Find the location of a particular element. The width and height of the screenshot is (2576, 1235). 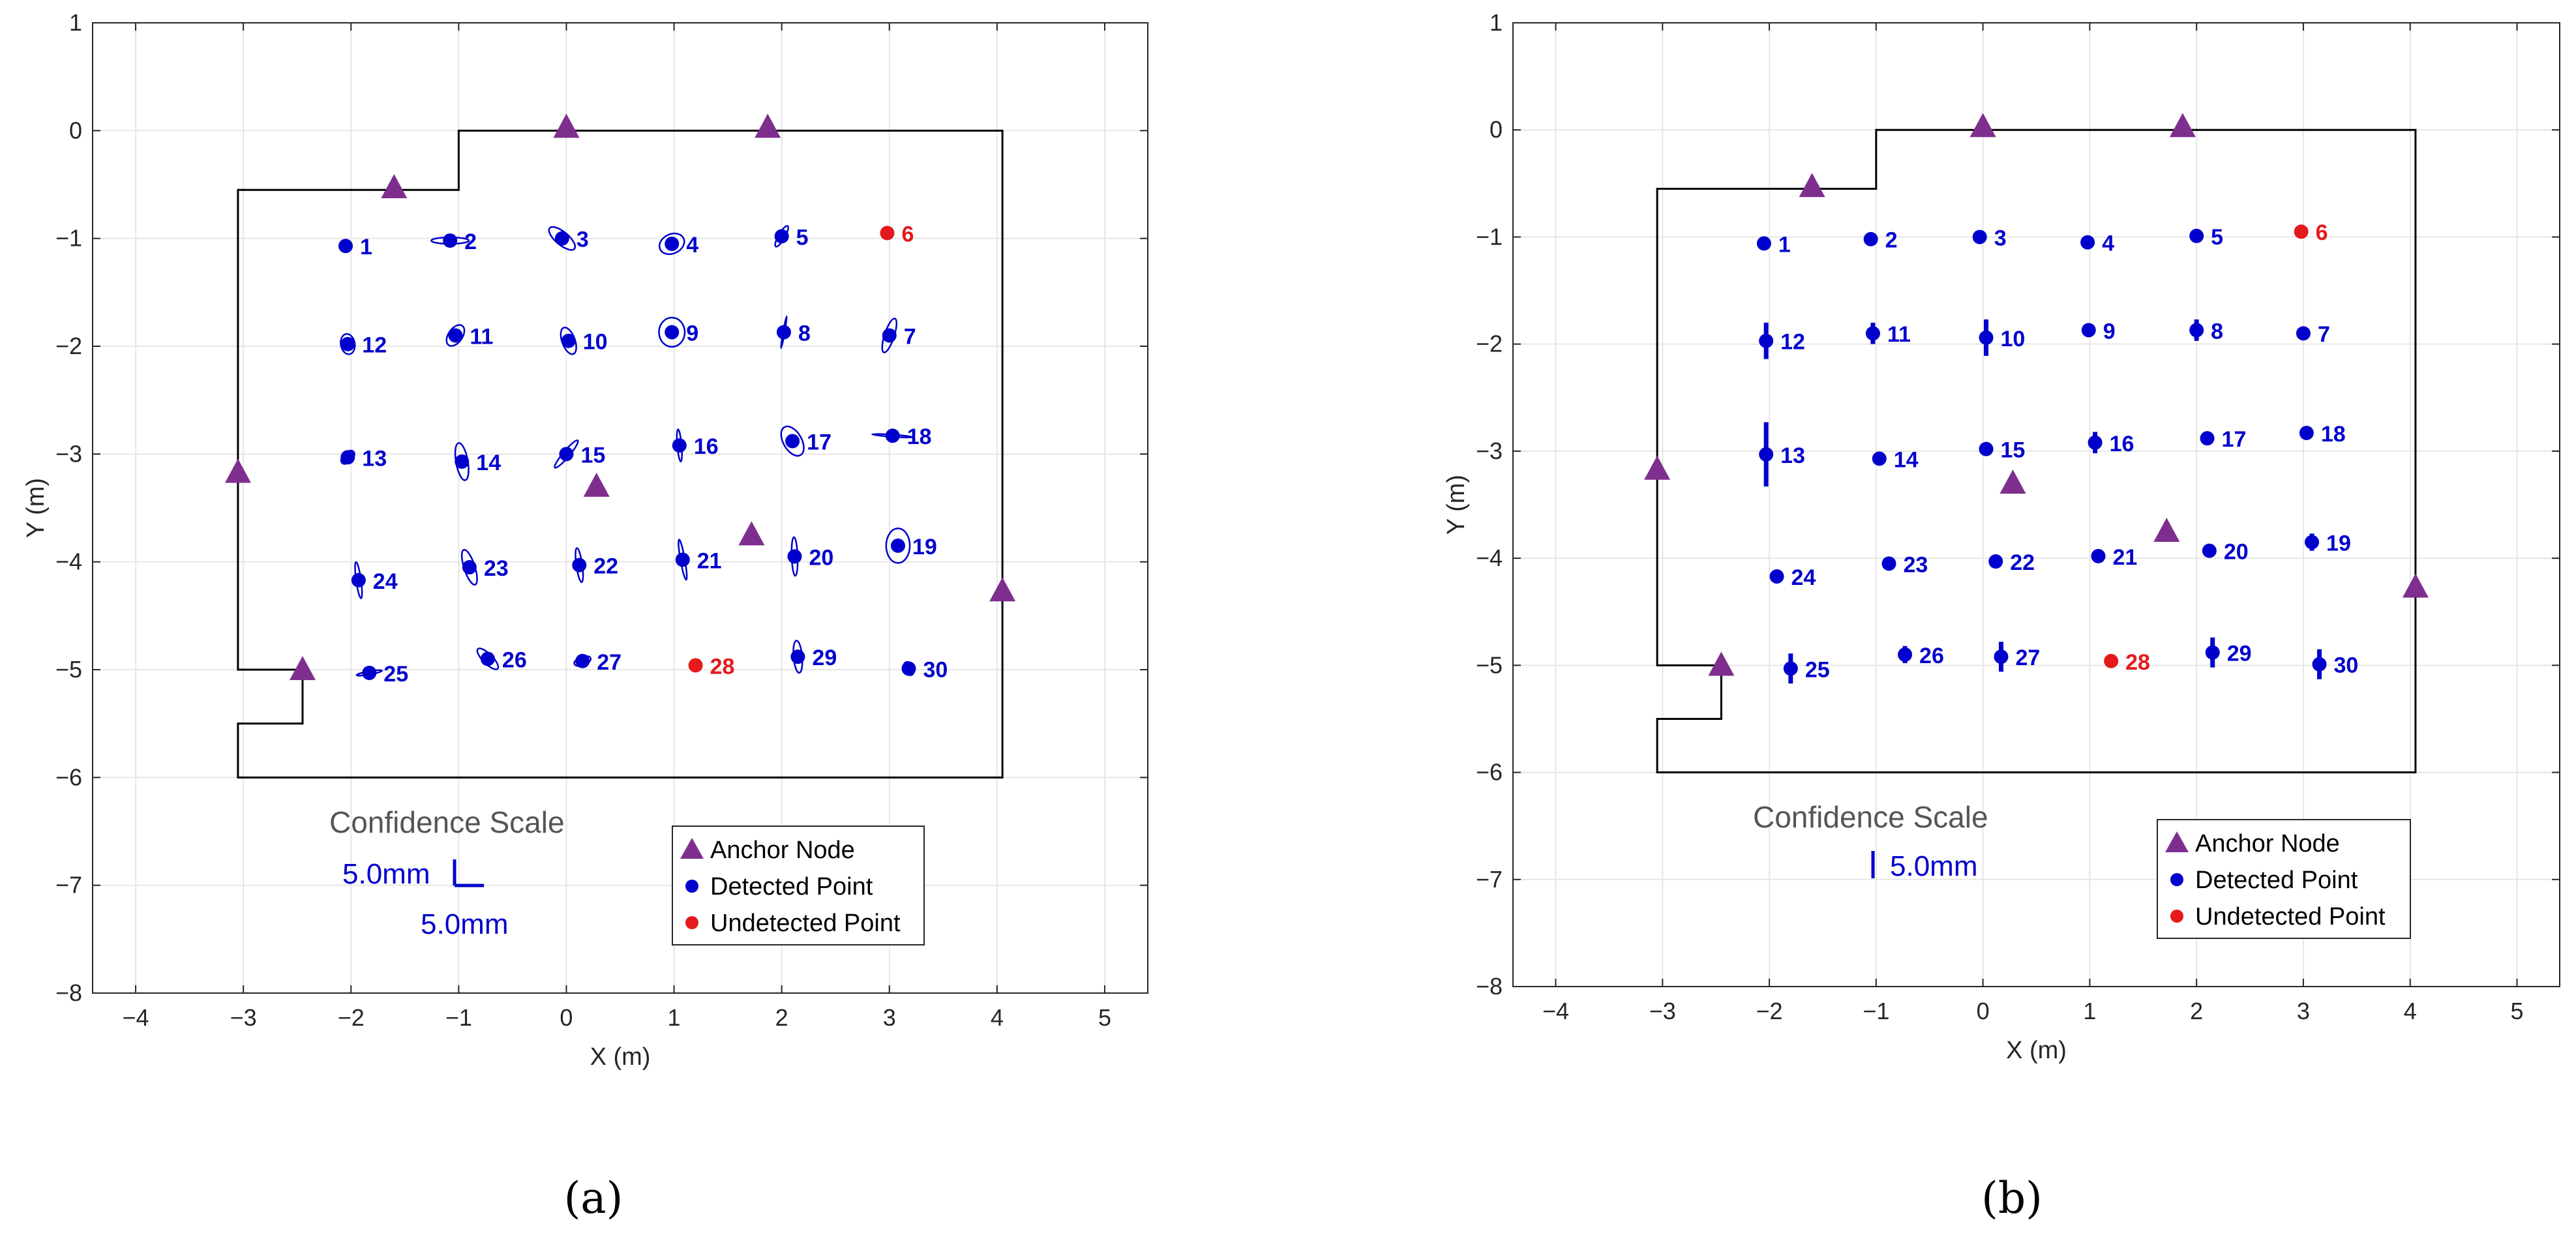

undetected-point is located at coordinates (2301, 231).